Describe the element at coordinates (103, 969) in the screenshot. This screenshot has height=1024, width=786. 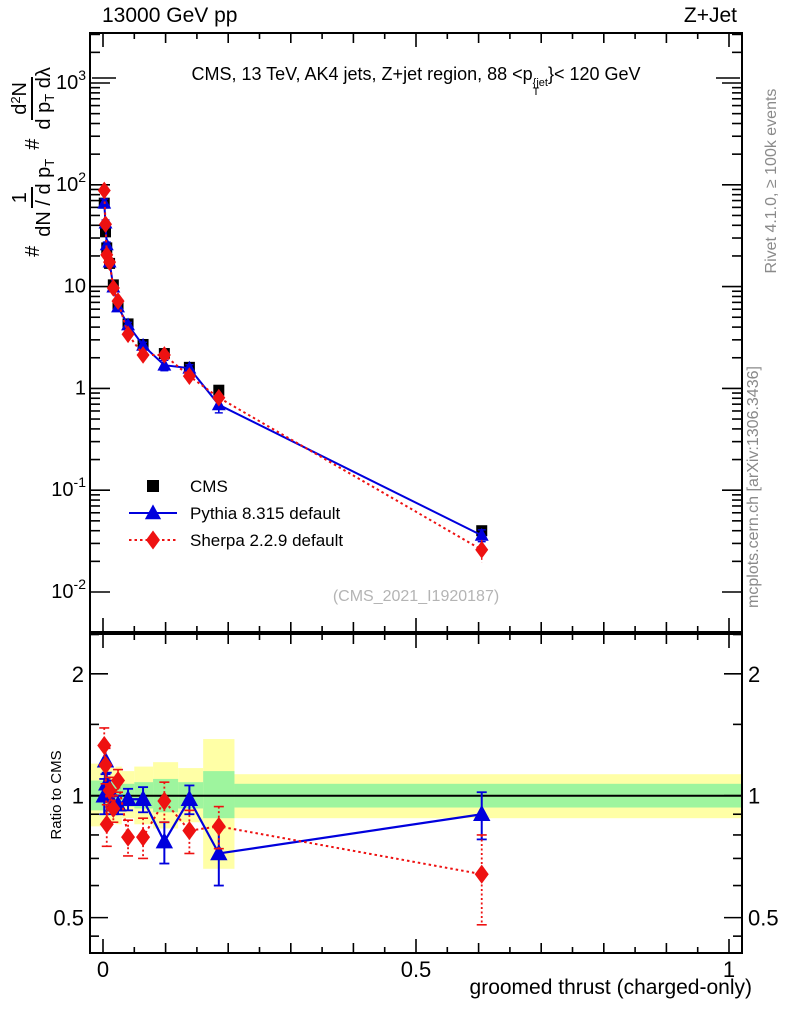
I see `x-tick-label: 0` at that location.